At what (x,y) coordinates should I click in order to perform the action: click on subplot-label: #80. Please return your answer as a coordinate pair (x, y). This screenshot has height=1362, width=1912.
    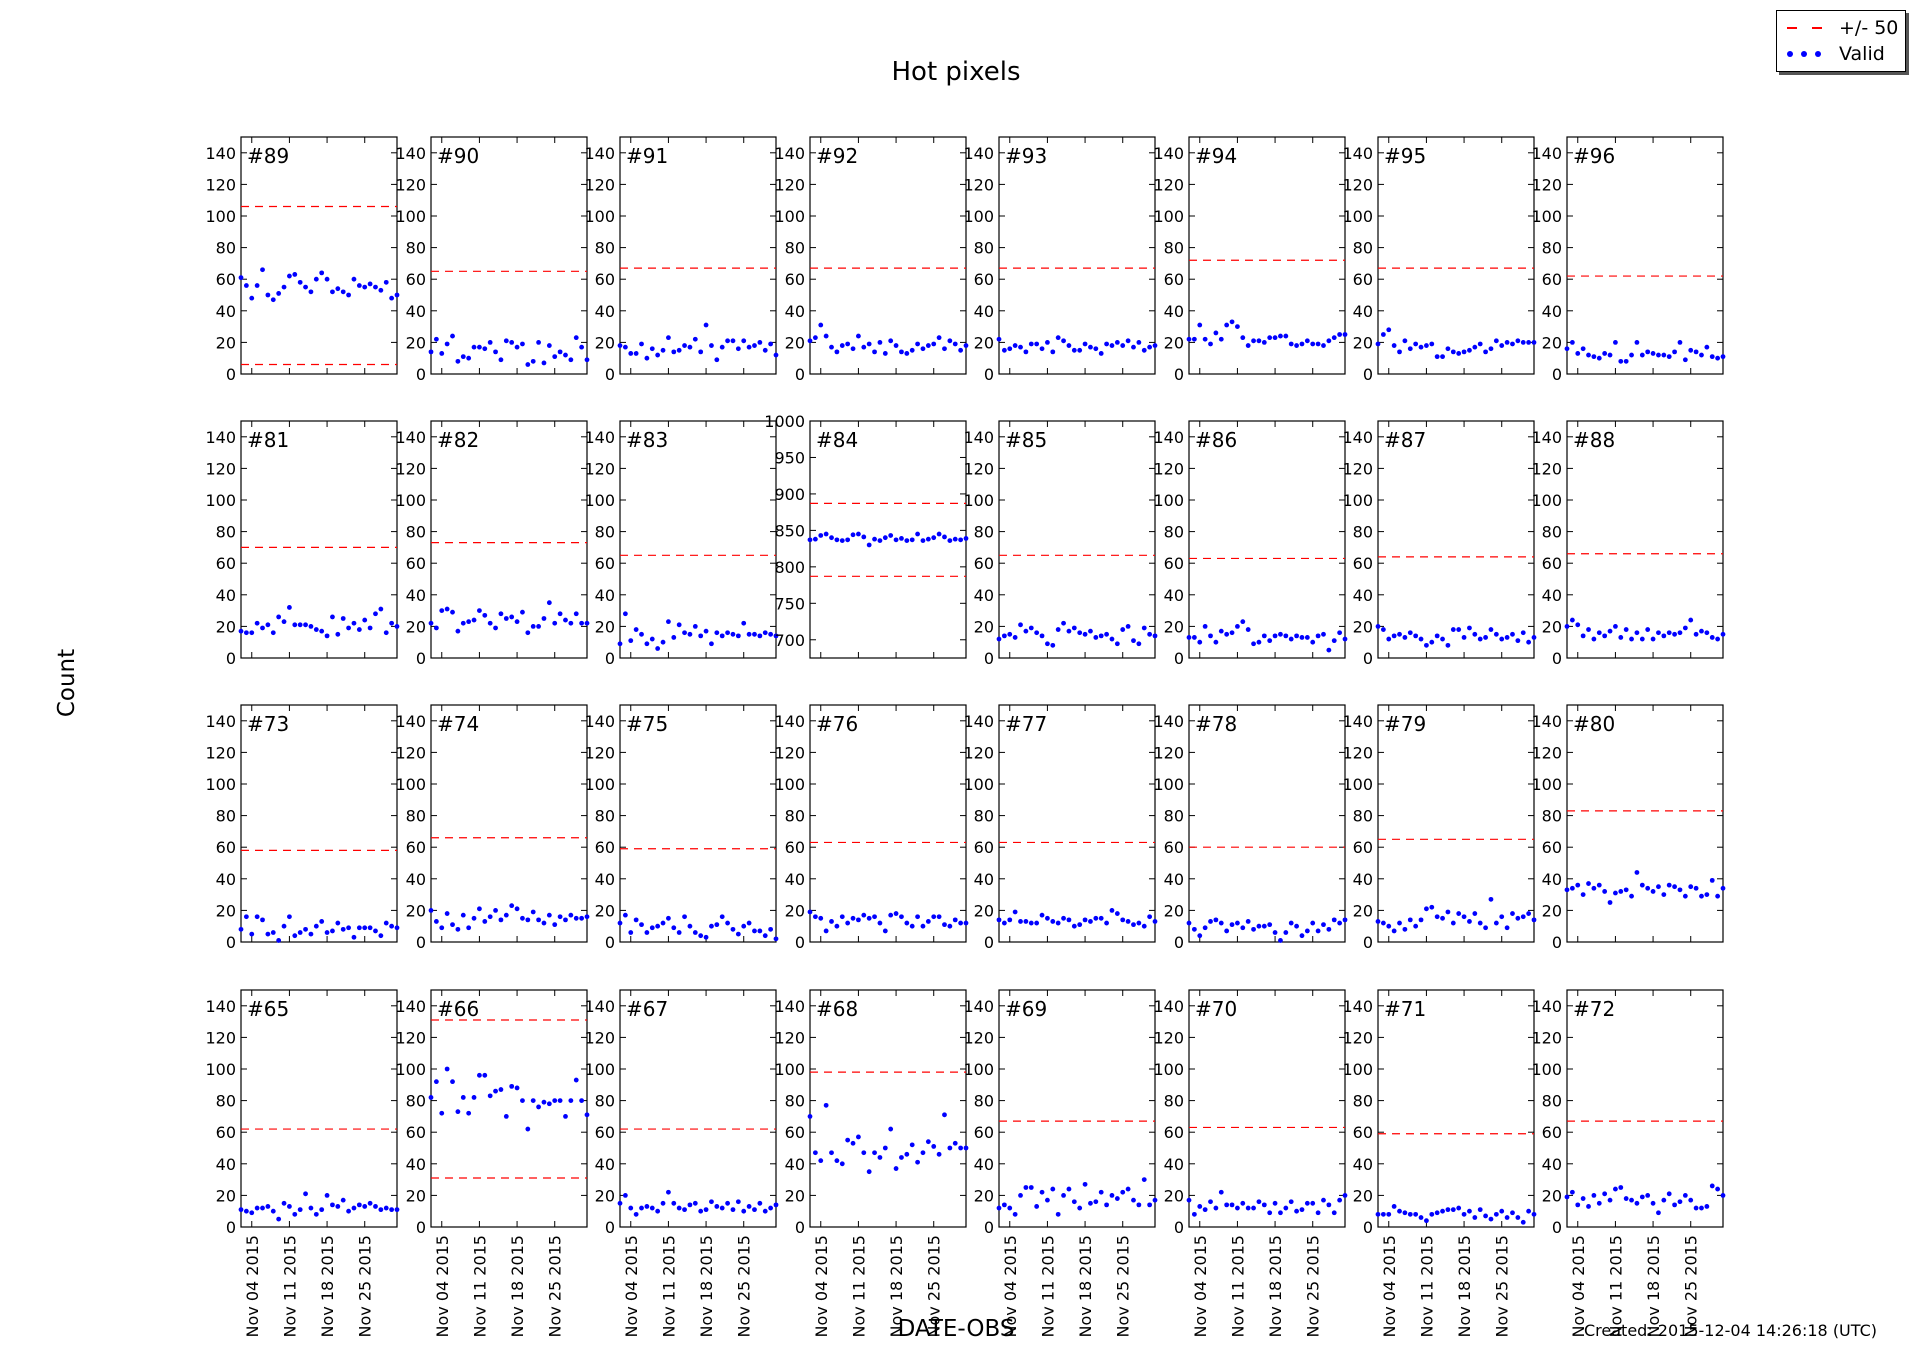
    Looking at the image, I should click on (1594, 724).